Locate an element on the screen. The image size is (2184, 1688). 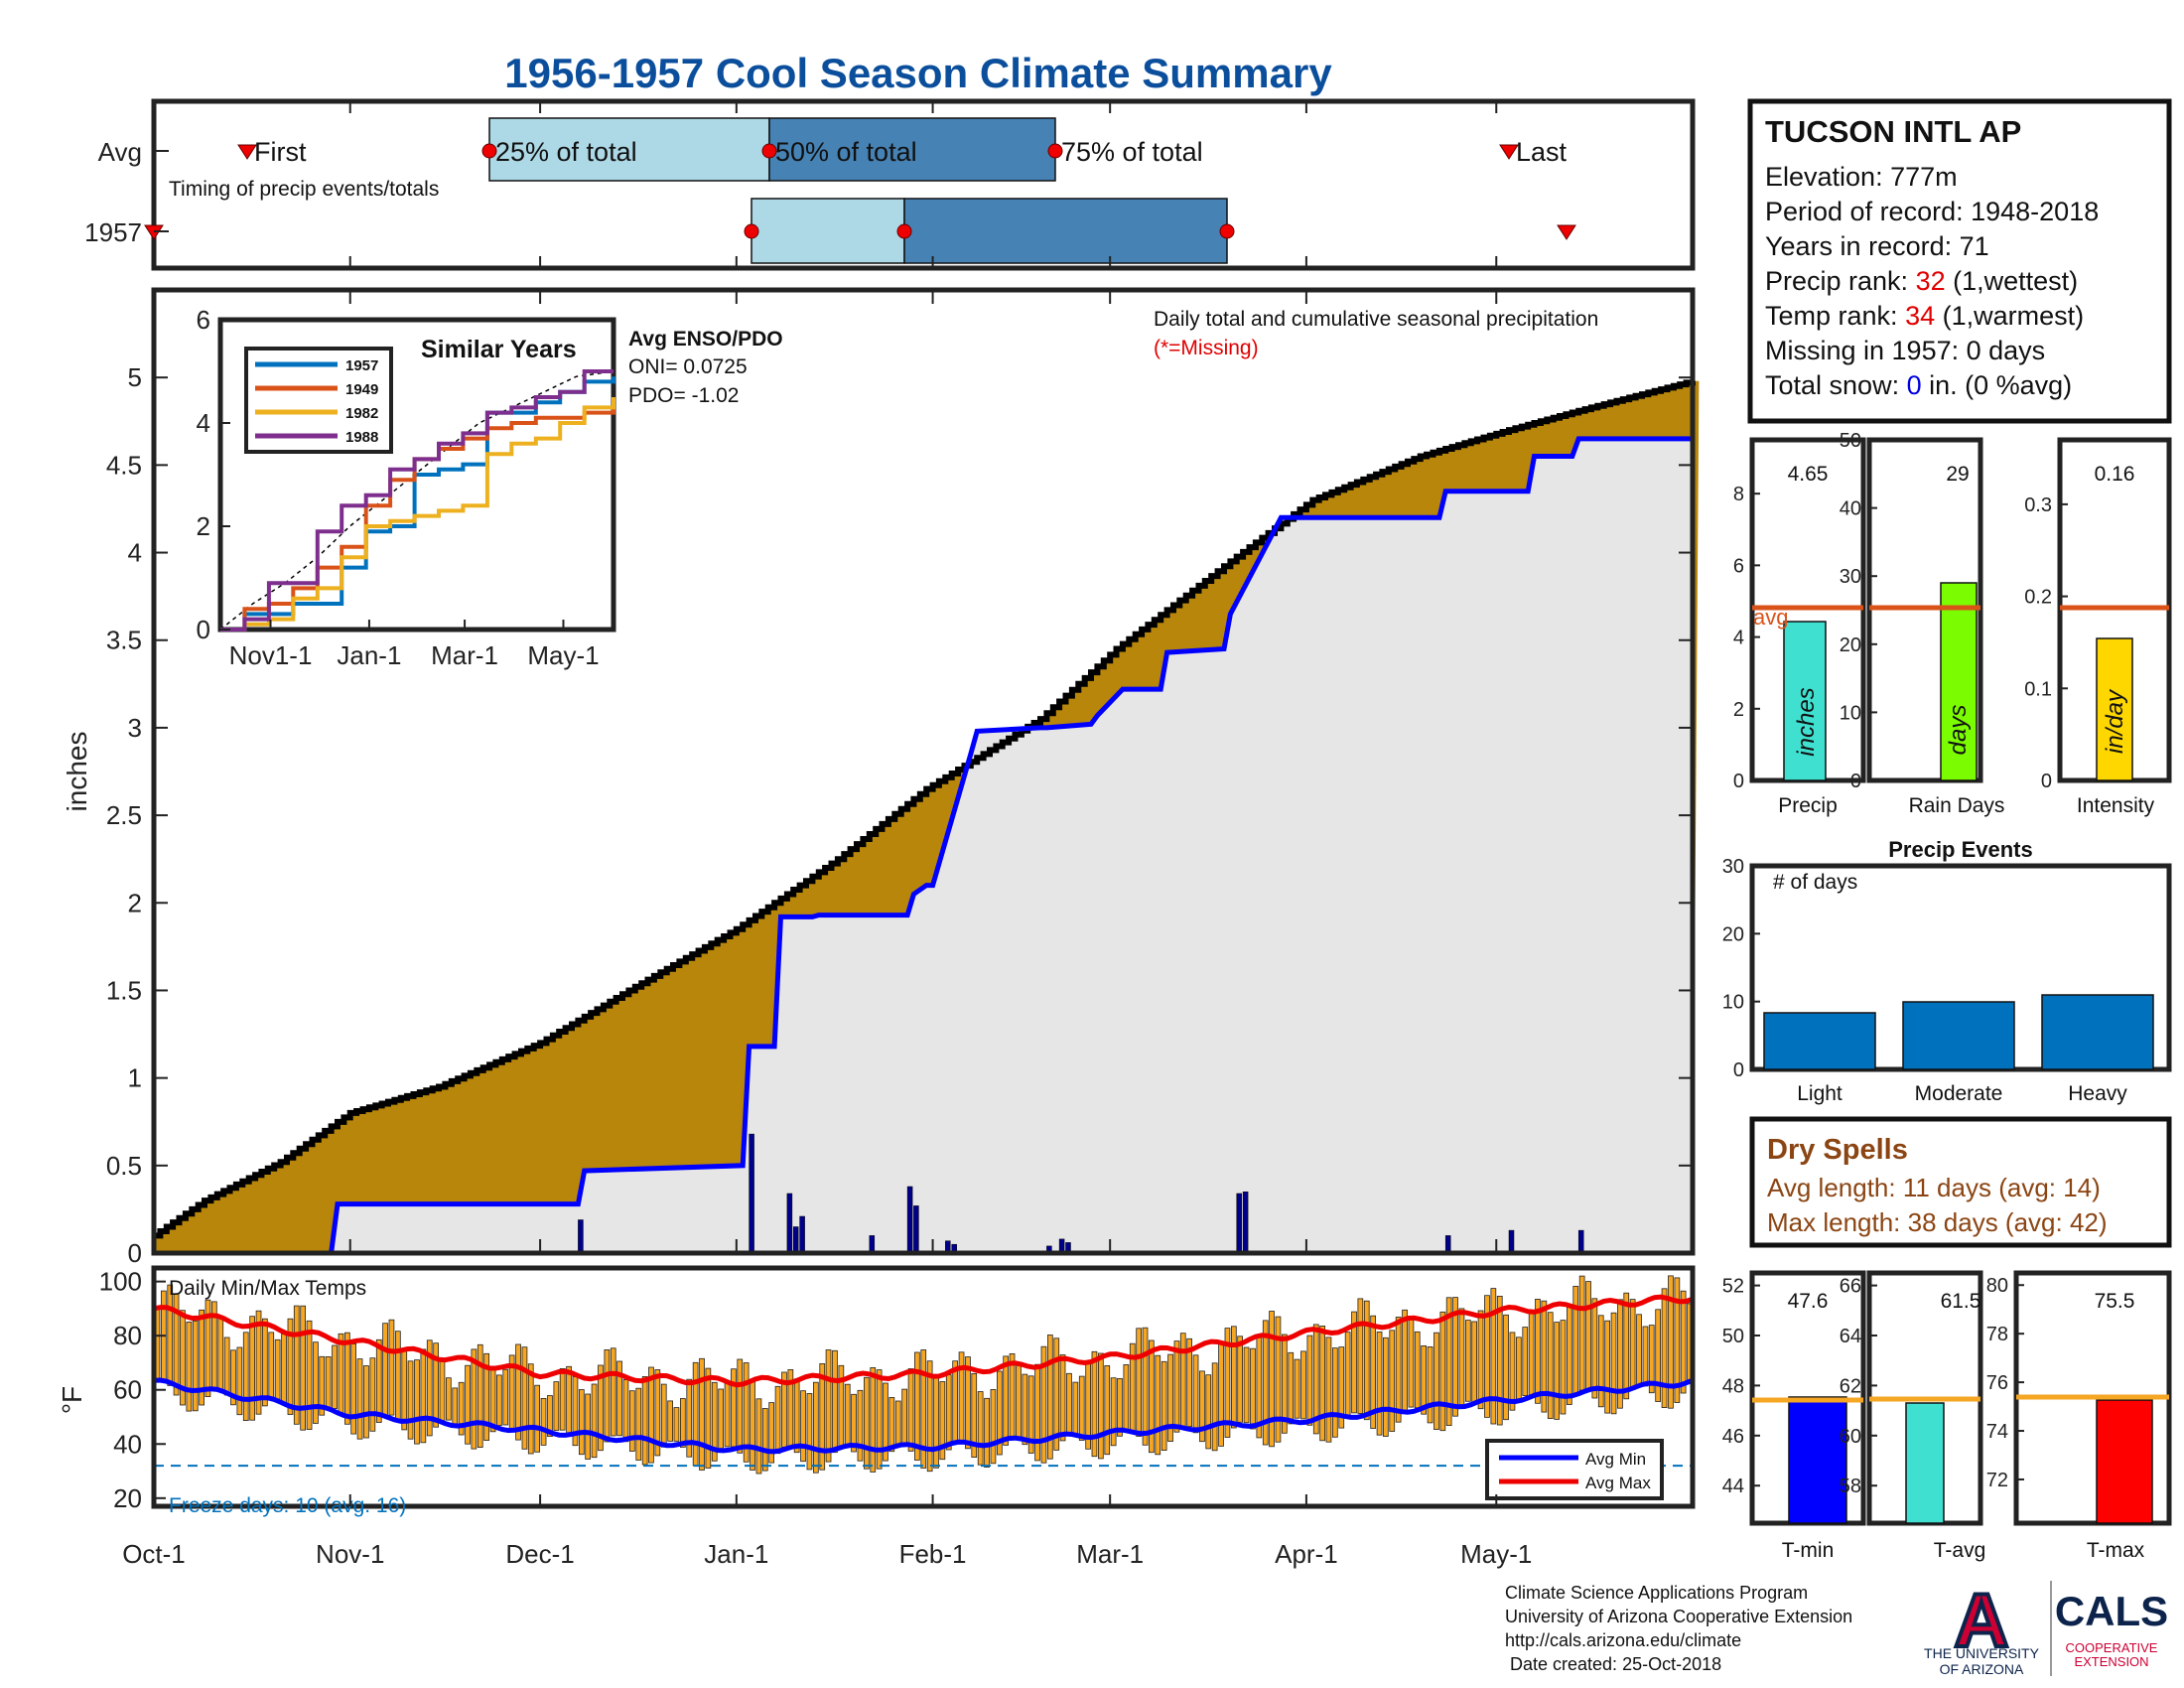
freeze-days-label: Freeze days: 10 (avg. 16) is located at coordinates (287, 1505).